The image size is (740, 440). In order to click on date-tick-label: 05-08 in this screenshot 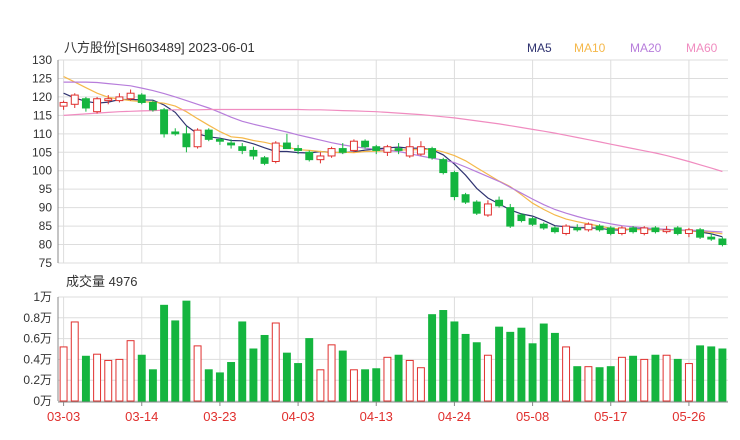, I will do `click(532, 416)`.